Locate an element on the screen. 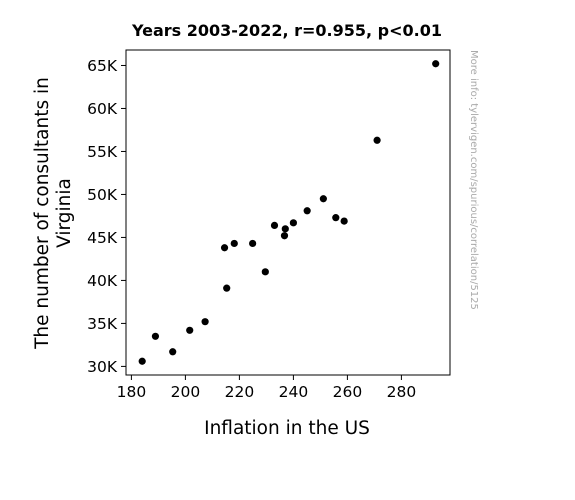  x-tick-label: 240 is located at coordinates (294, 392).